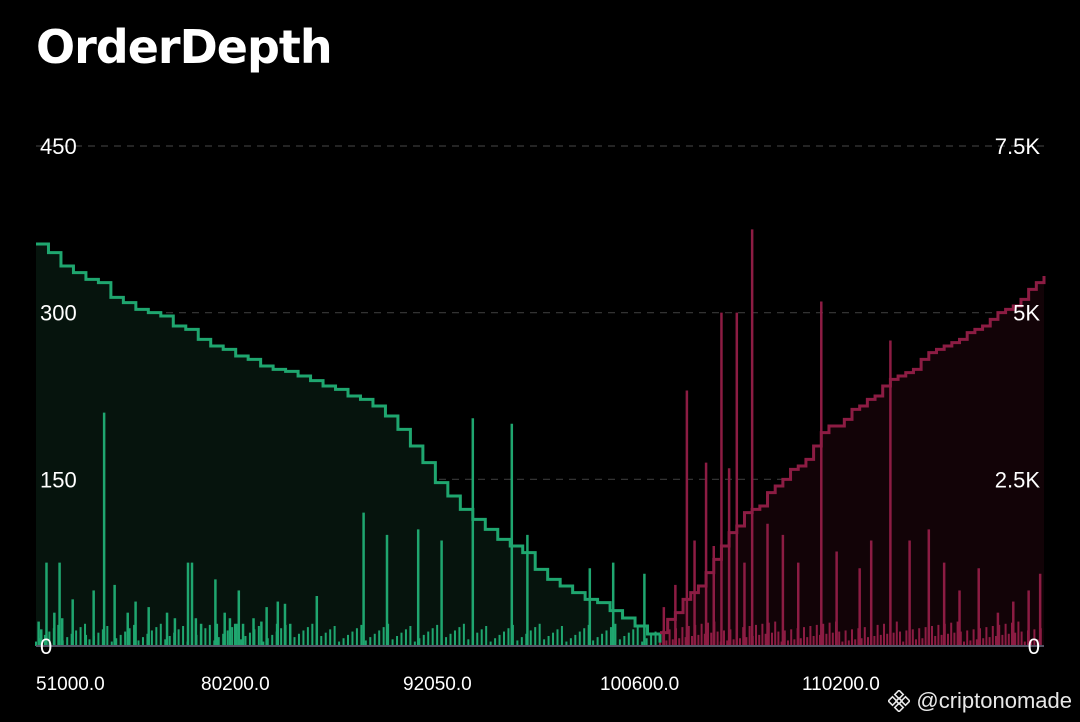 The height and width of the screenshot is (722, 1080). Describe the element at coordinates (1034, 646) in the screenshot. I see `right-axis-tick-label: 0` at that location.